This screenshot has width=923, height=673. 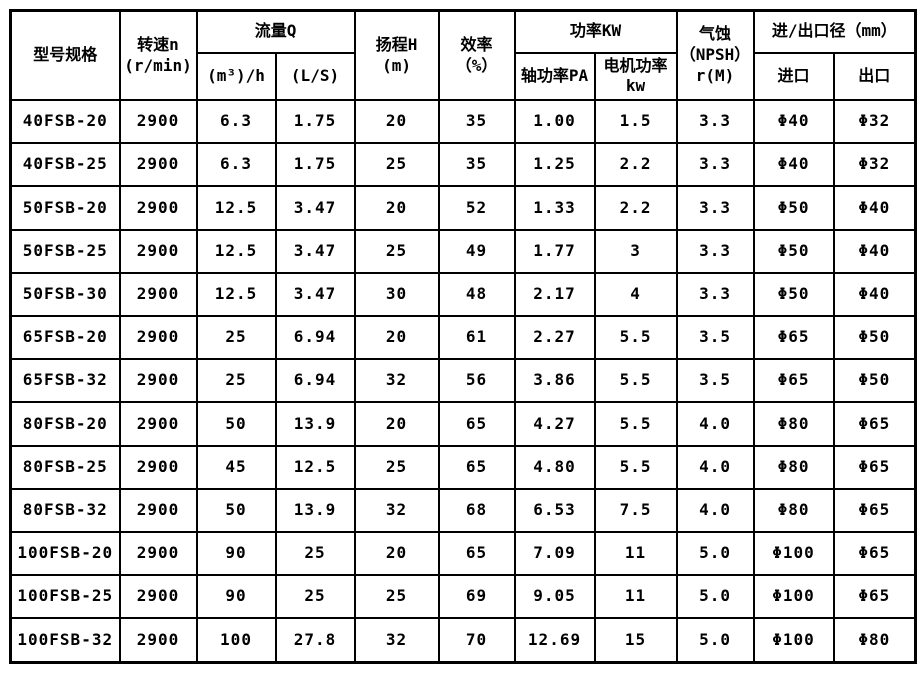 I want to click on table-row: 80FSB-25 2900 45 12.5 25 65 4.80 5.5 4.0 Φ80 Φ65, so click(x=463, y=467).